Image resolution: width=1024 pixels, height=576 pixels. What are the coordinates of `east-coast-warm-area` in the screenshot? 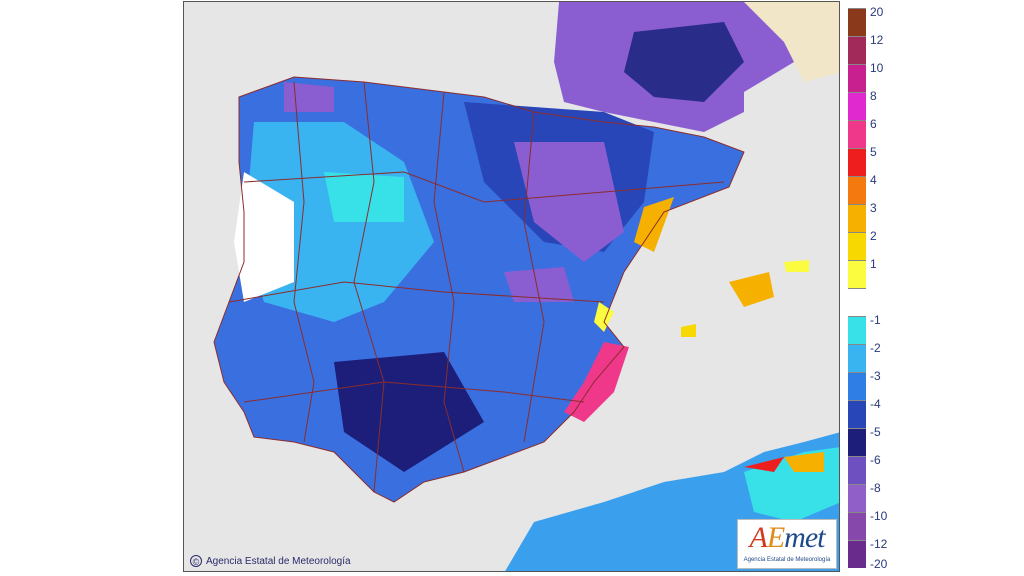 It's located at (654, 224).